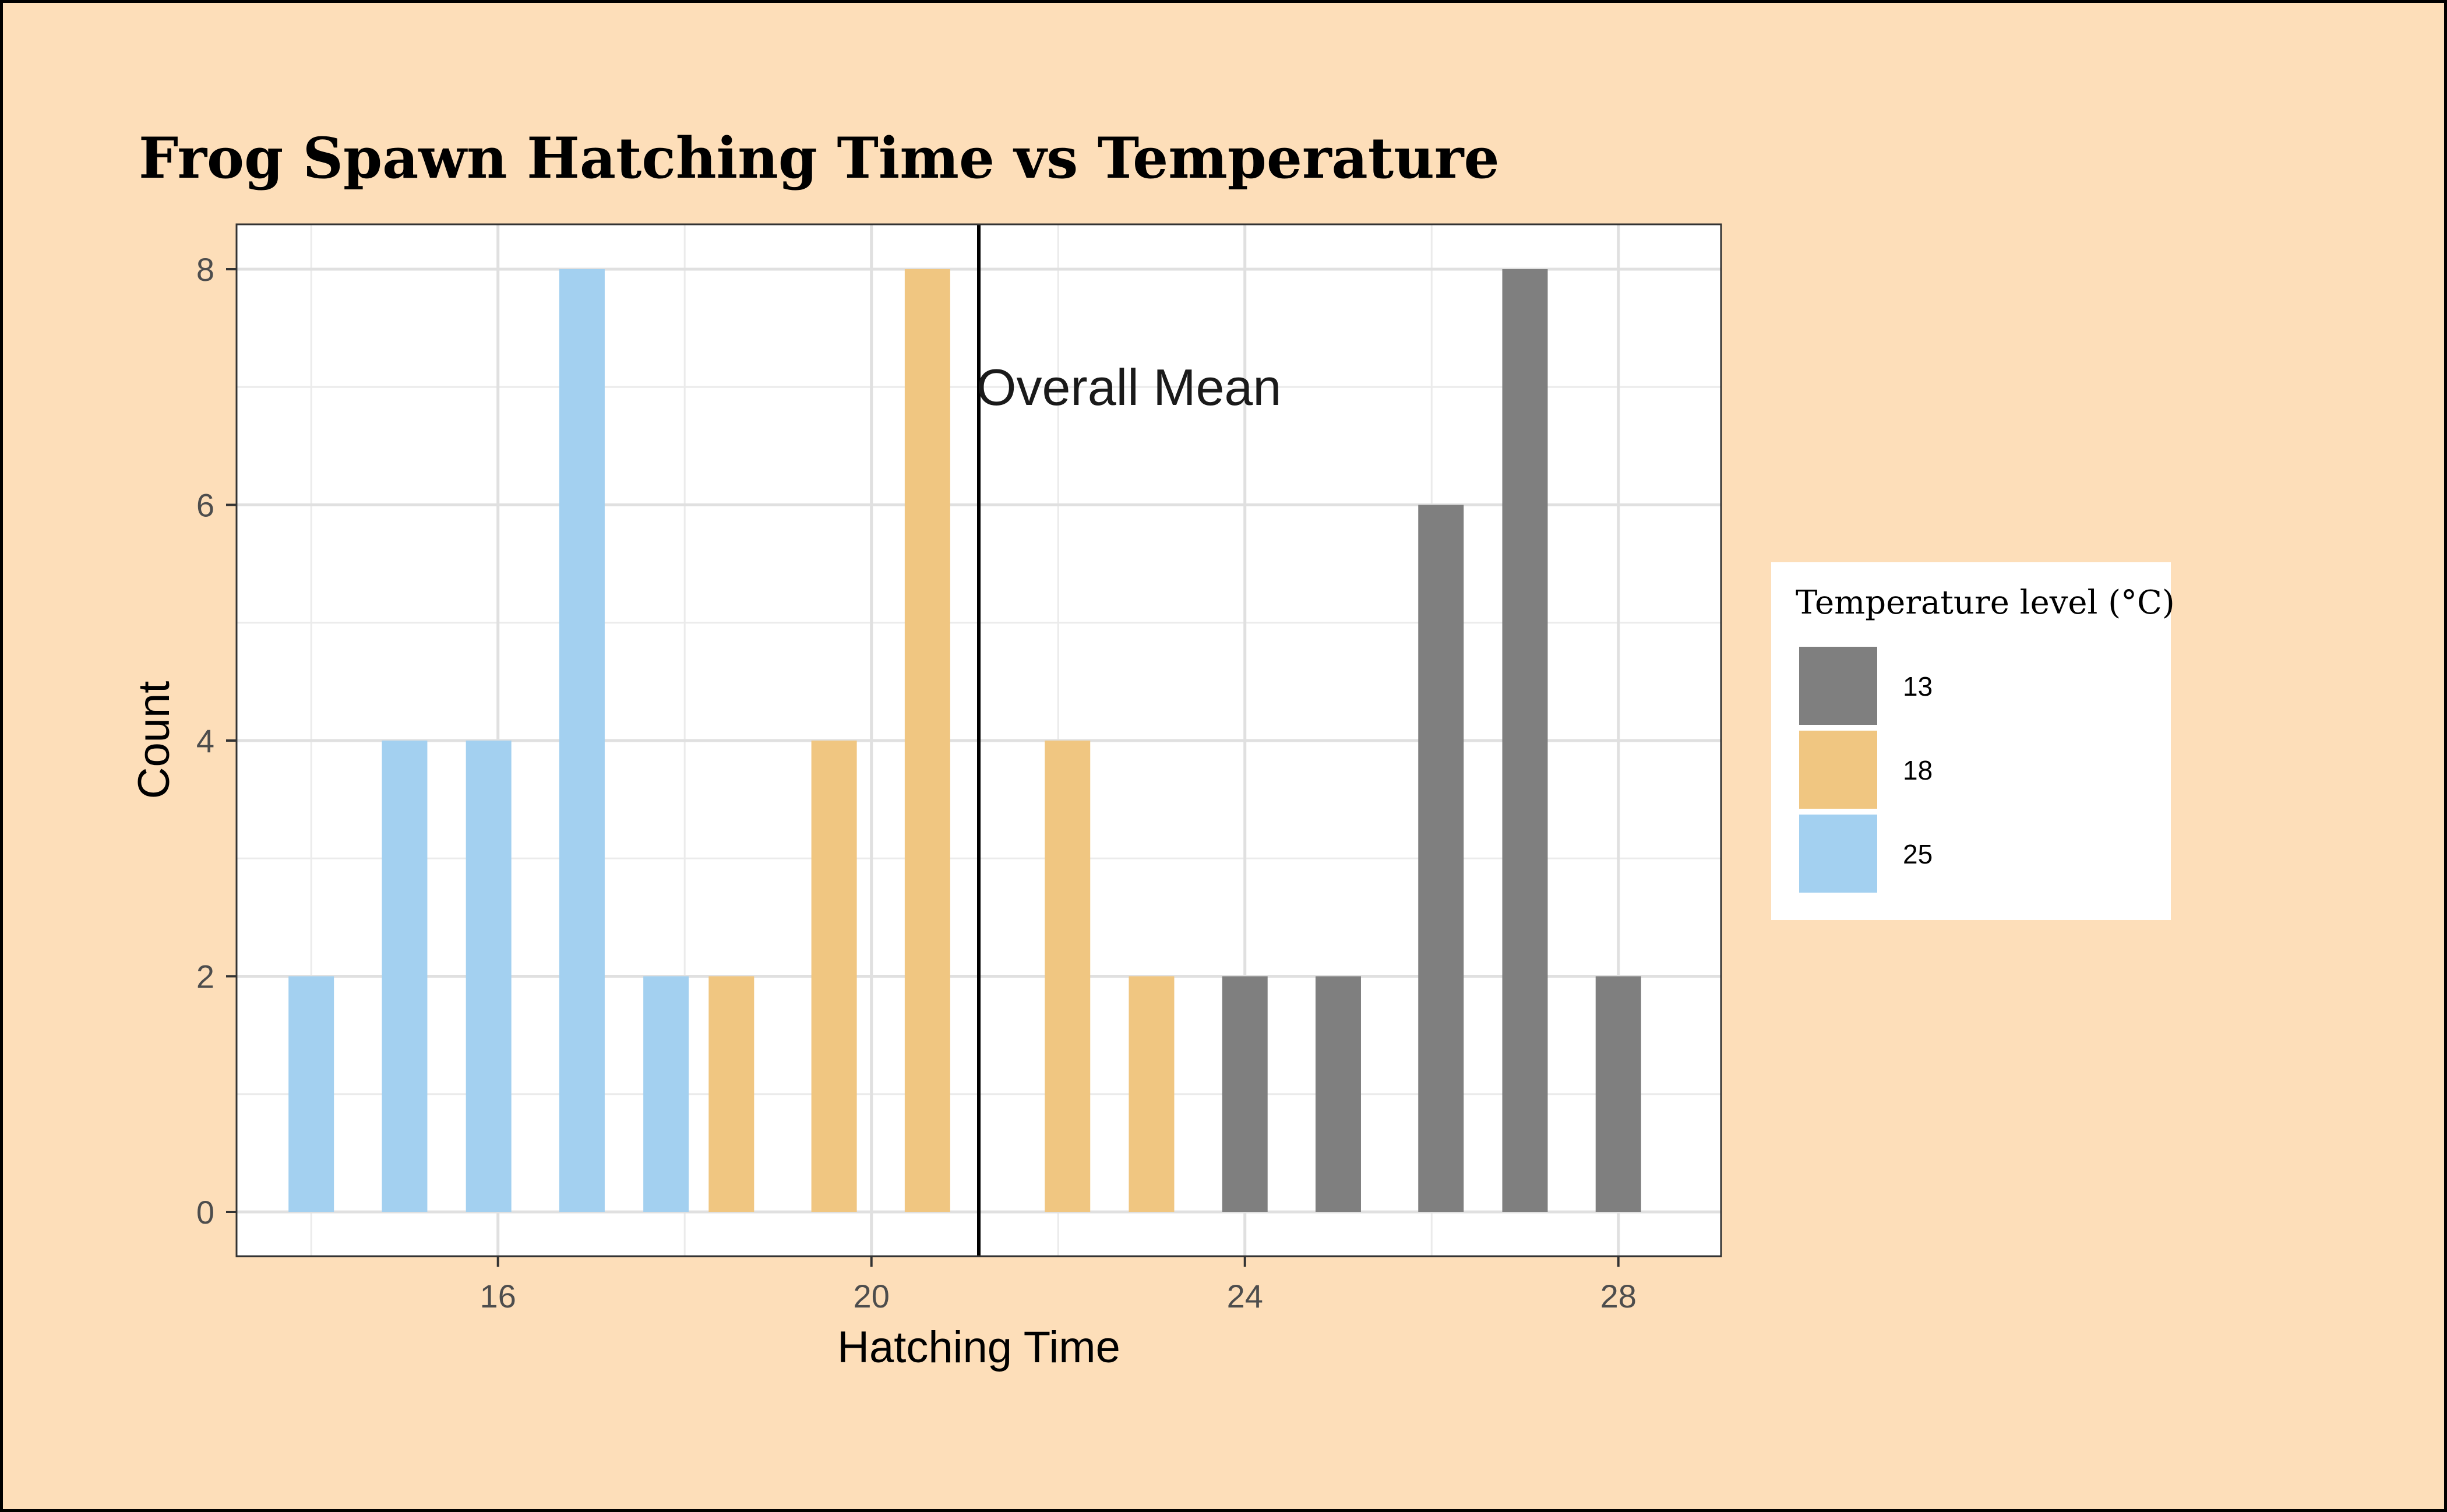 The width and height of the screenshot is (2447, 1512). What do you see at coordinates (205, 505) in the screenshot?
I see `y-tick-label: 6` at bounding box center [205, 505].